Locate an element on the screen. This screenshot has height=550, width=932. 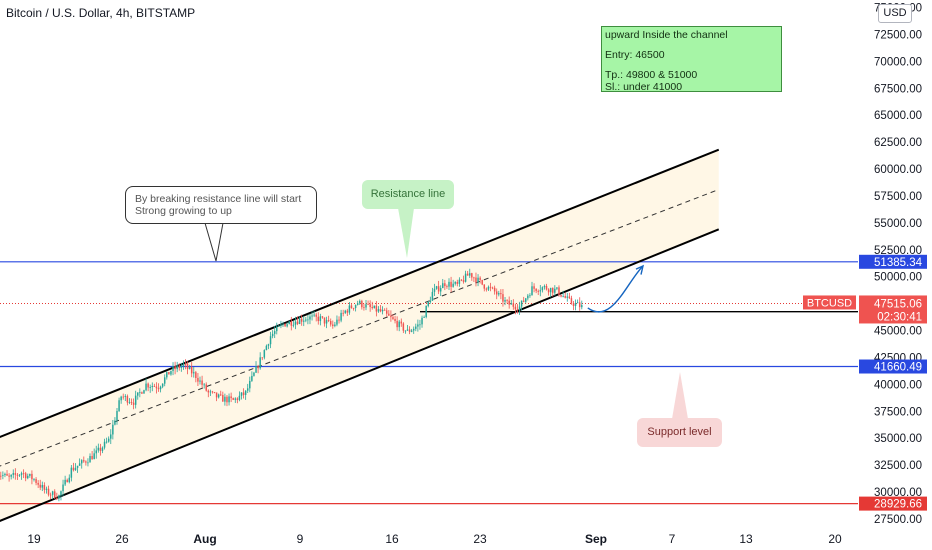
x-axis: 19 26 Aug 9 16 23 Sep 7 13 20 is located at coordinates (434, 539).